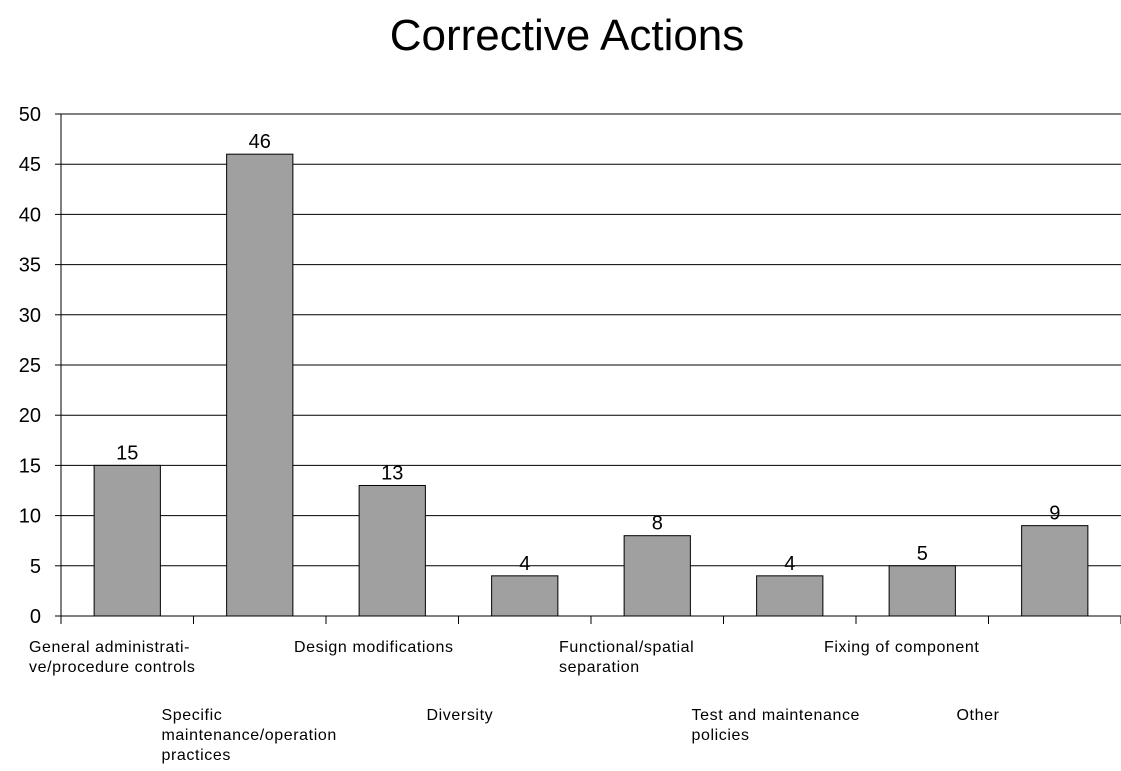 This screenshot has width=1121, height=771. What do you see at coordinates (460, 715) in the screenshot?
I see `x-tick-label: Diversity` at bounding box center [460, 715].